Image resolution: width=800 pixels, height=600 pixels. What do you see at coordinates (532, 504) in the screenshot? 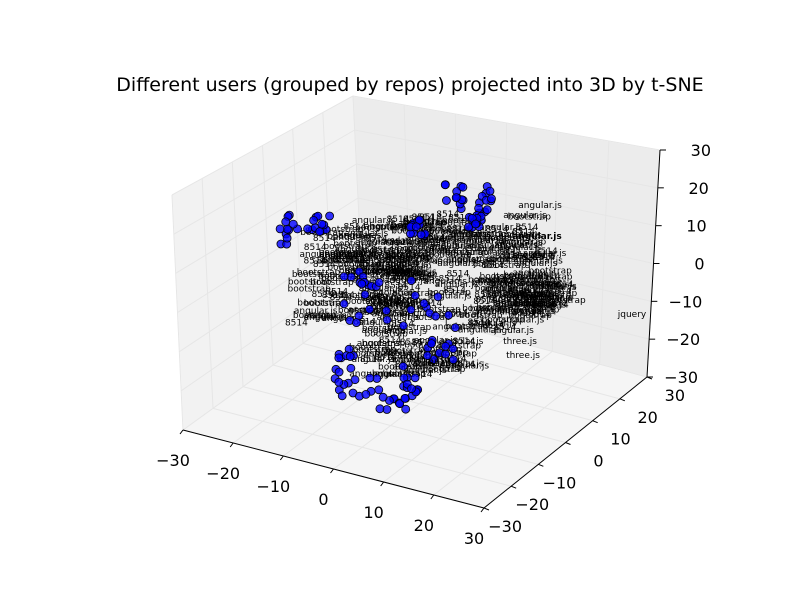
I see `y-tick-label: −20` at bounding box center [532, 504].